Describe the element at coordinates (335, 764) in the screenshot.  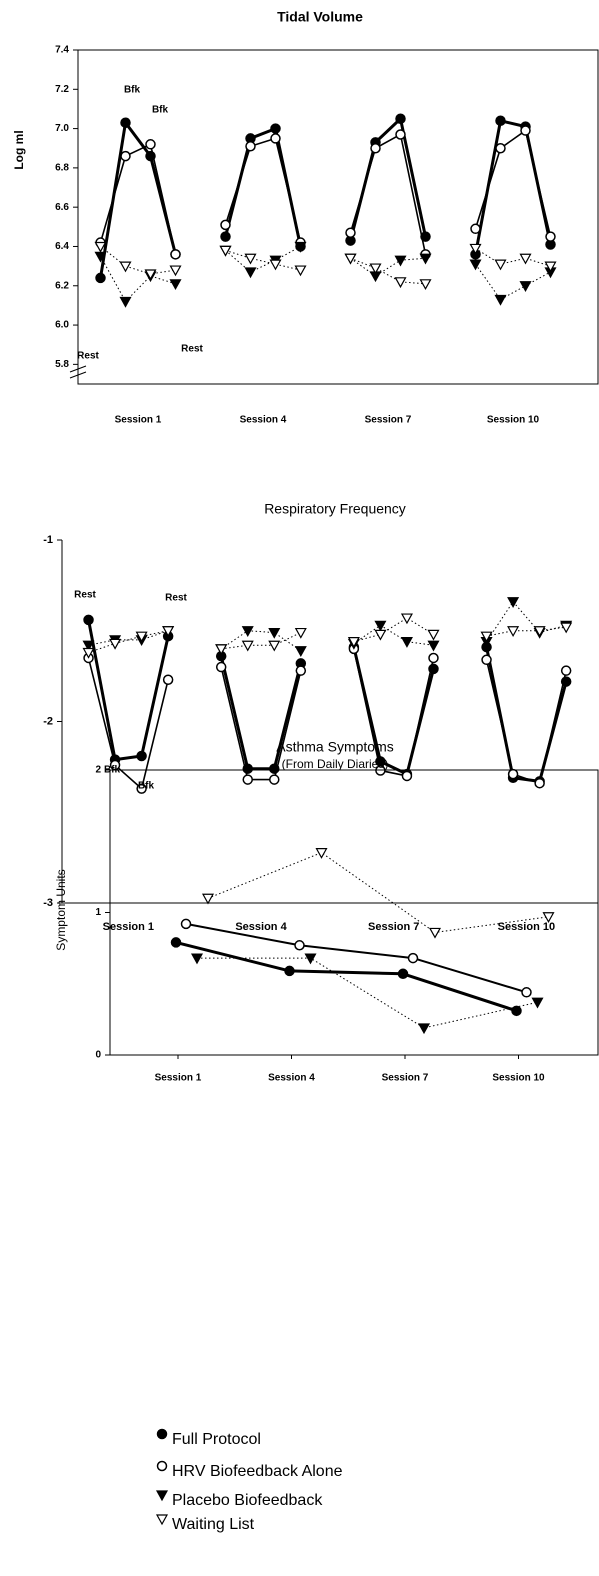
I see `chart-subtitle: (From Daily Diaries)` at that location.